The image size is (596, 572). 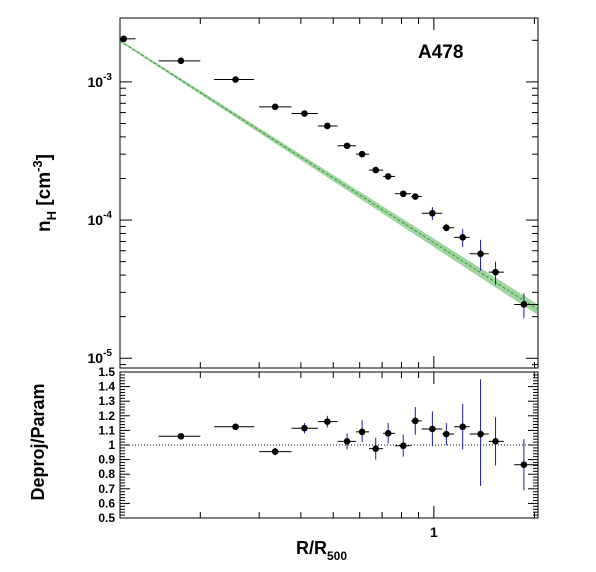 I want to click on x-axis-title: R/R500, so click(x=321, y=550).